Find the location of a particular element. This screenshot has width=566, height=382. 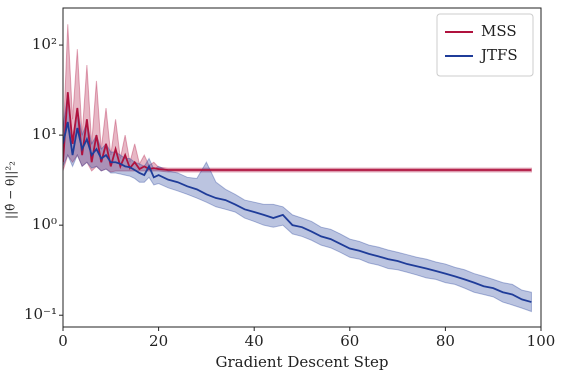

legend-label: MSS is located at coordinates (499, 31).